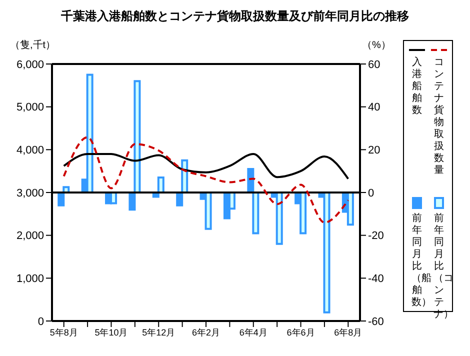  Describe the element at coordinates (30, 236) in the screenshot. I see `y-tick-label: 2,000` at that location.